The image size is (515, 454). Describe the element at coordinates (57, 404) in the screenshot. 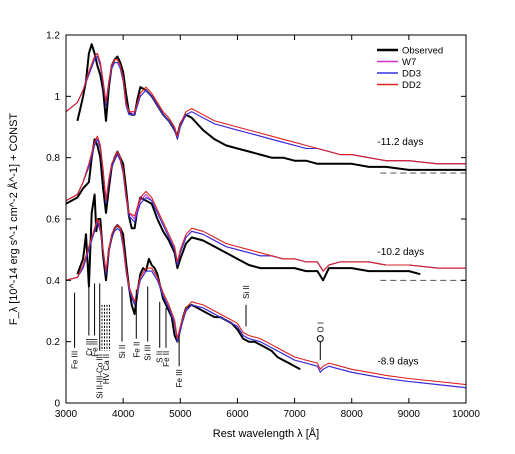

I see `y-tick-label: 0` at that location.